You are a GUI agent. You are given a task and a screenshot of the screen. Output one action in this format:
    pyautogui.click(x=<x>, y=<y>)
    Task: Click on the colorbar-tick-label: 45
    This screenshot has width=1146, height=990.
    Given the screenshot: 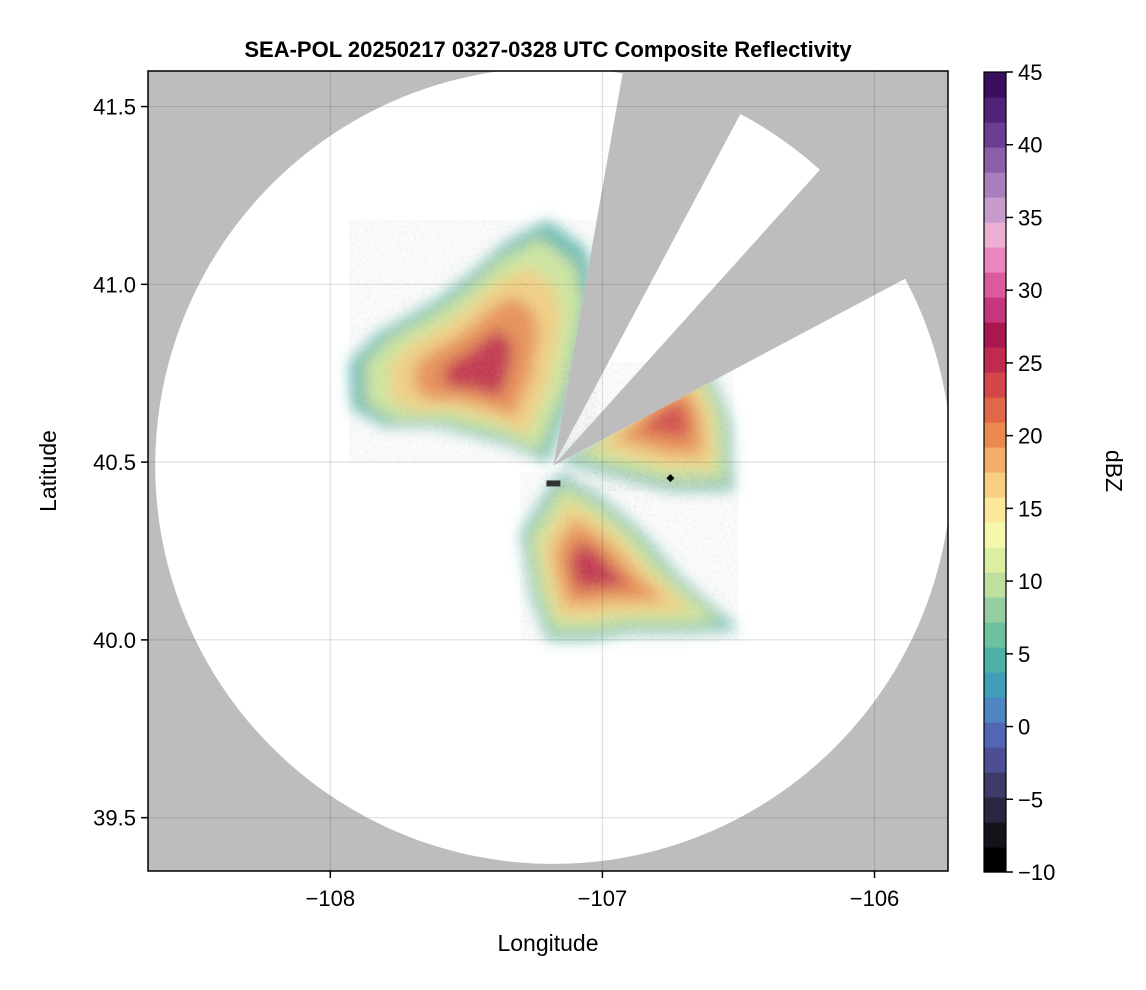 What is the action you would take?
    pyautogui.click(x=1030, y=72)
    